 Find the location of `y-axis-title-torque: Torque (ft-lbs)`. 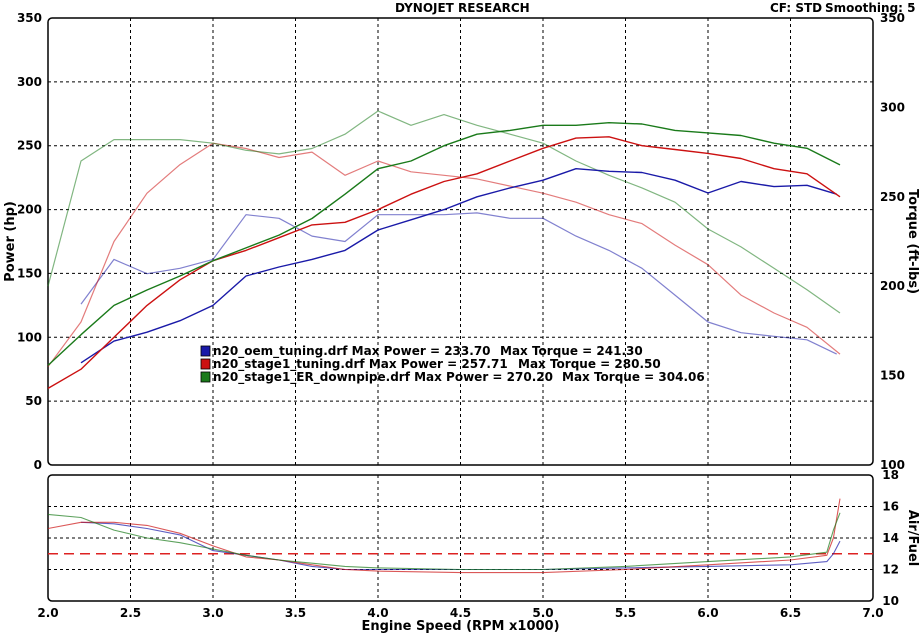

y-axis-title-torque: Torque (ft-lbs) is located at coordinates (912, 241).